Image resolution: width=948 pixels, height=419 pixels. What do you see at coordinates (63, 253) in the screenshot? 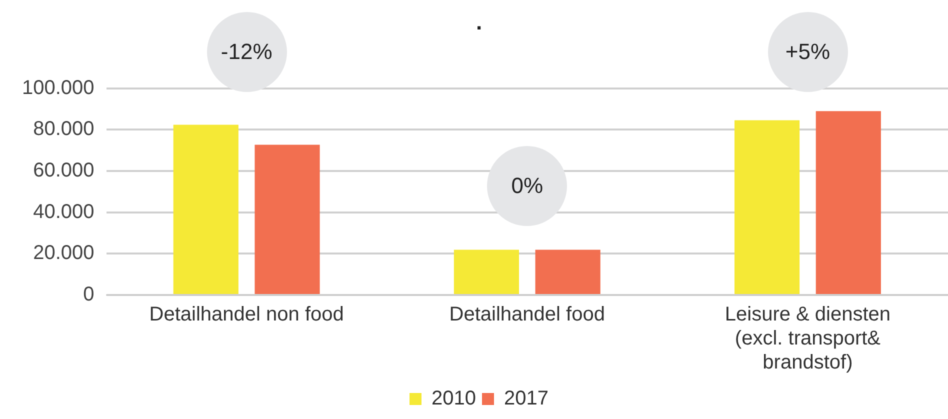
I see `y-tick-label: 20.000` at bounding box center [63, 253].